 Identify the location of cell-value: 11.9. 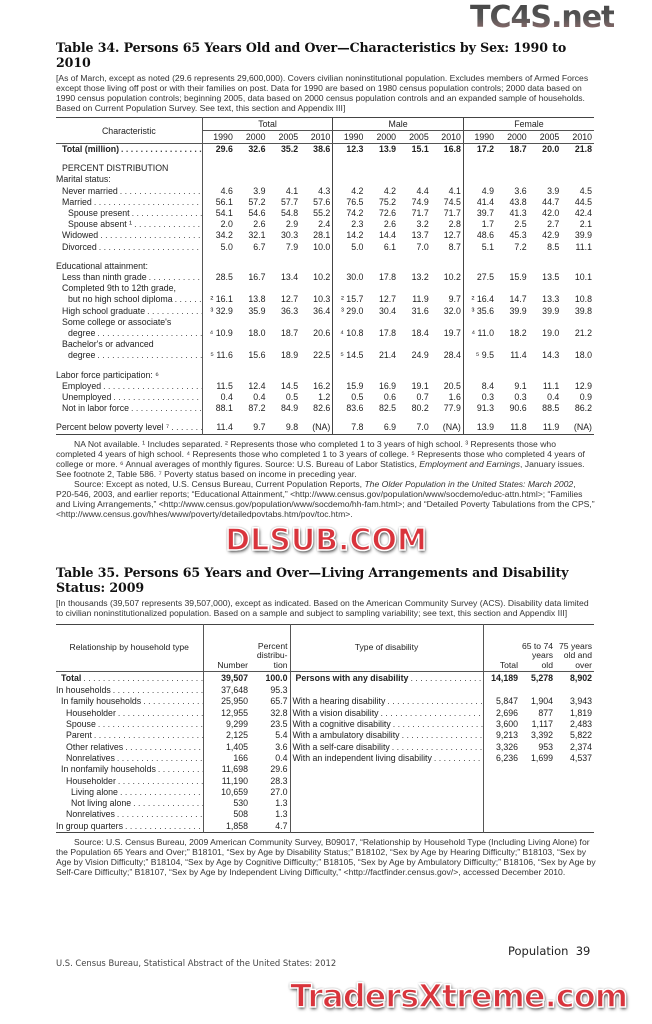
(420, 299).